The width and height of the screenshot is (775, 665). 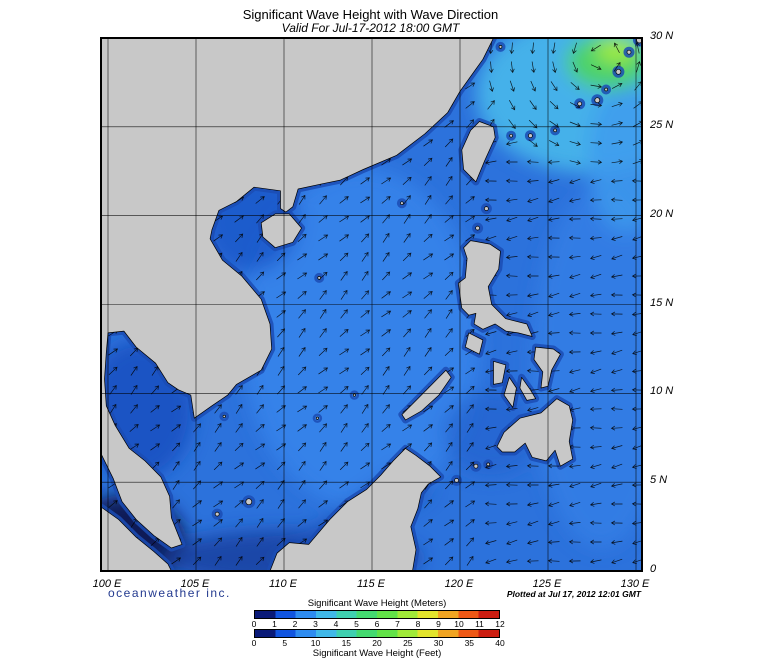 I want to click on lat-label: 0, so click(x=653, y=569).